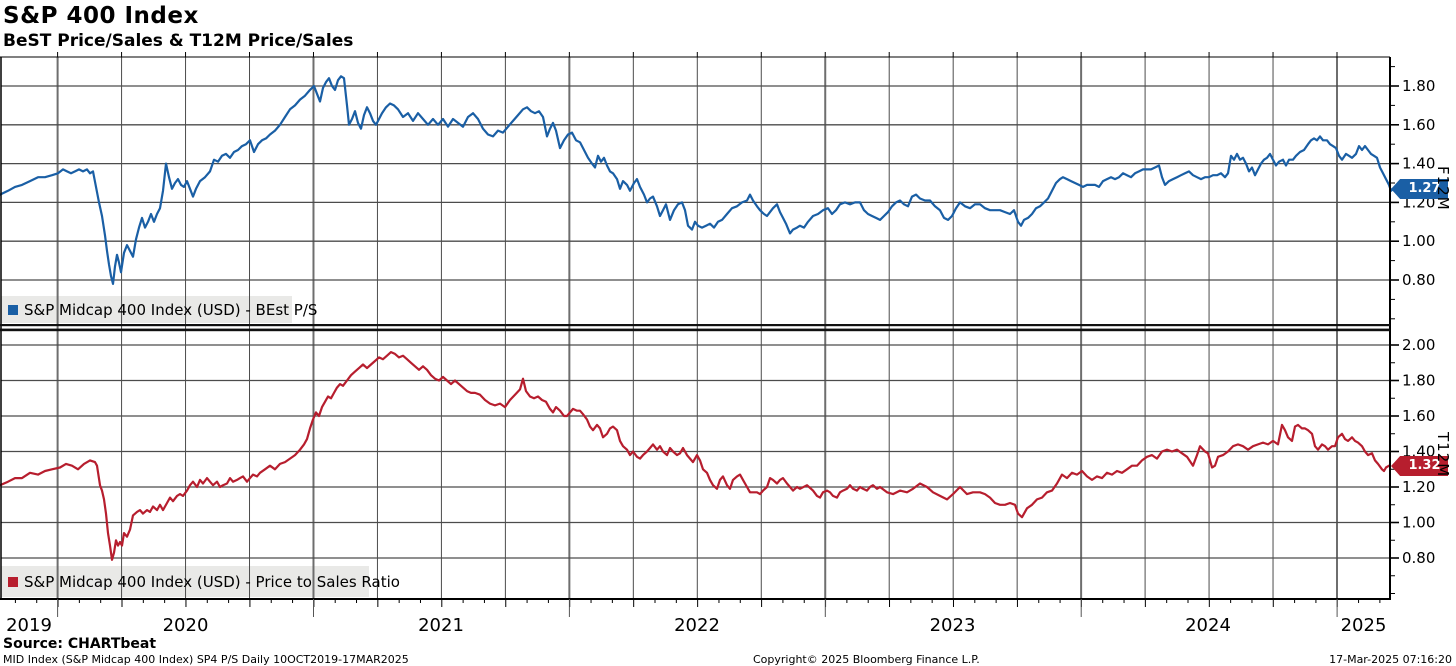 The height and width of the screenshot is (666, 1456). Describe the element at coordinates (80, 644) in the screenshot. I see `source-line: Source: CHARTbeat` at that location.